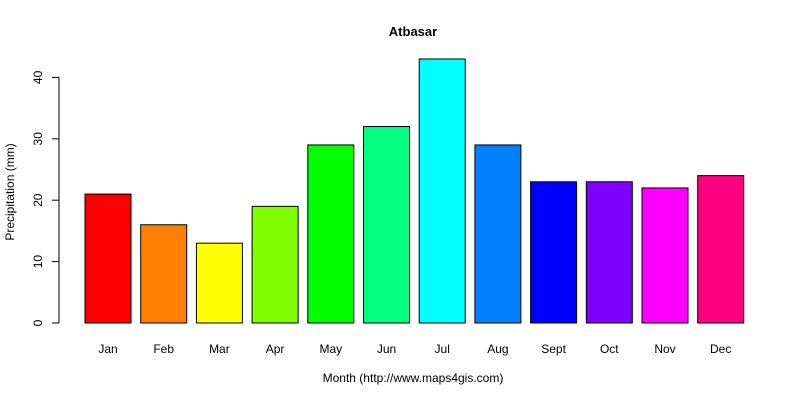 This screenshot has height=400, width=800. Describe the element at coordinates (219, 283) in the screenshot. I see `bar-mar` at that location.